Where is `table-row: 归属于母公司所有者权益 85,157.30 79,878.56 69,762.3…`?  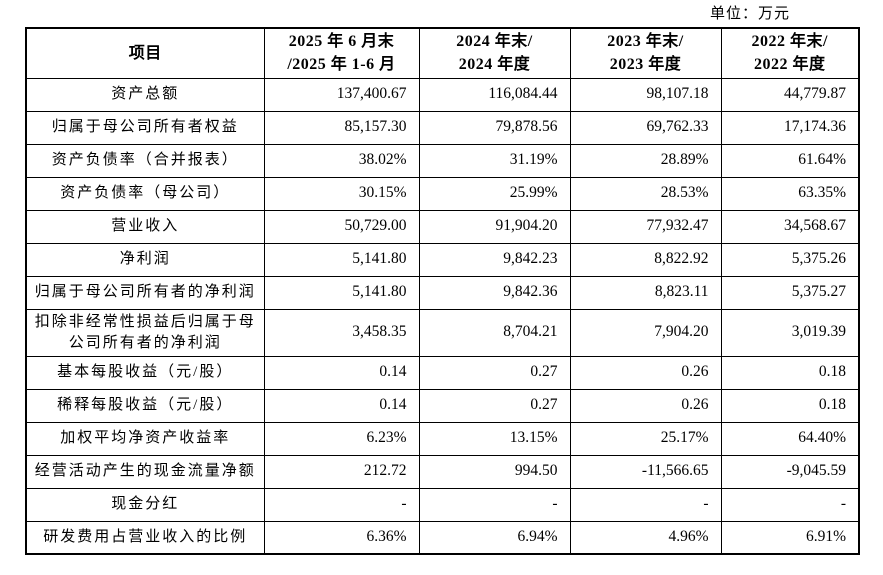
table-row: 归属于母公司所有者权益 85,157.30 79,878.56 69,762.3… is located at coordinates (442, 127).